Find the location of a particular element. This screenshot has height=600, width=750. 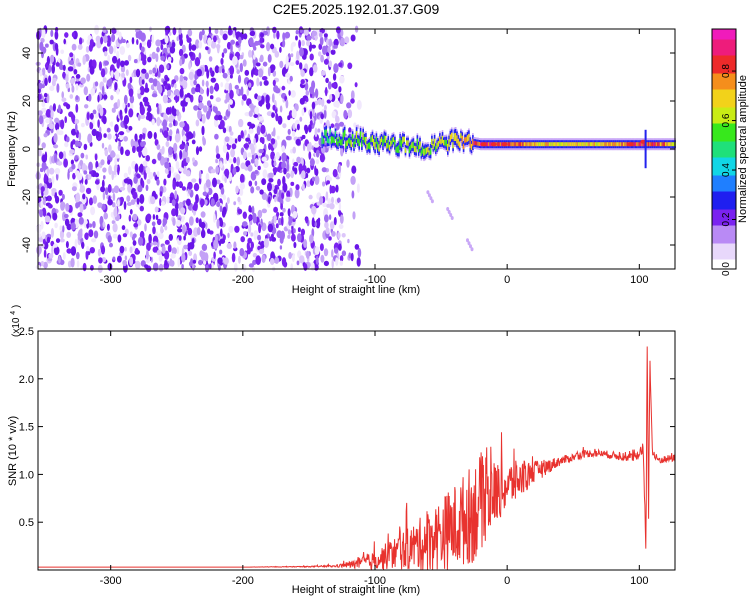

y-tick-label: 1.0 is located at coordinates (26, 475).